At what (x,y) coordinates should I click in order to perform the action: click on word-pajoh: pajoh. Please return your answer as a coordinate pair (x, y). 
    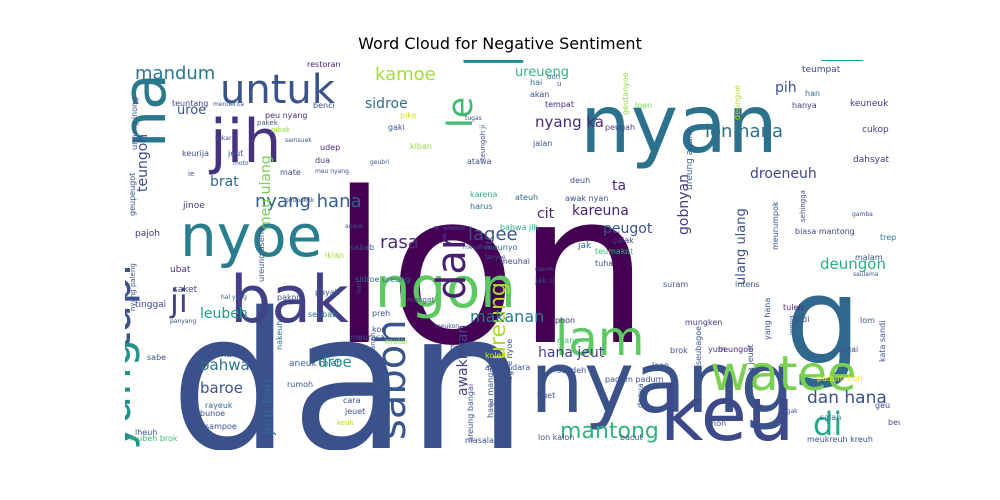
    Looking at the image, I should click on (147, 234).